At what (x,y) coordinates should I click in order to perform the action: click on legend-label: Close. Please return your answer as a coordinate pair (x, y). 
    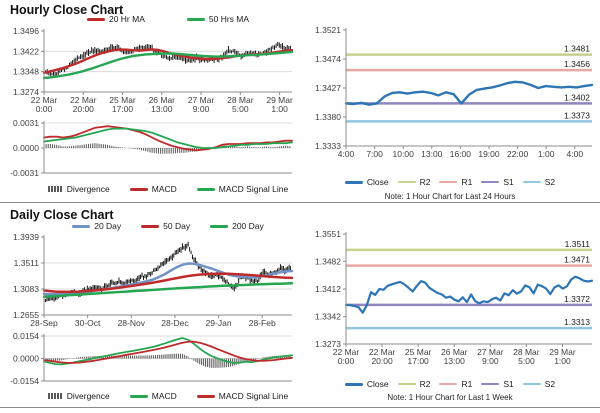
    Looking at the image, I should click on (377, 182).